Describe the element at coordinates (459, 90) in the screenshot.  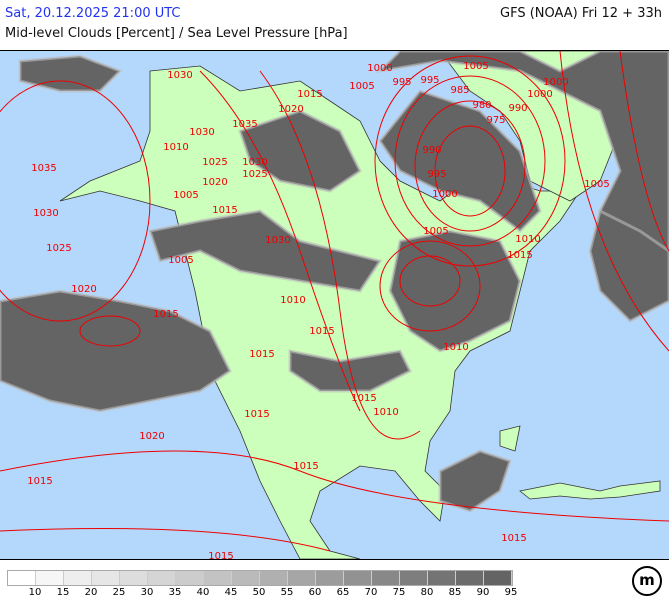
I see `isobar-label: 985` at that location.